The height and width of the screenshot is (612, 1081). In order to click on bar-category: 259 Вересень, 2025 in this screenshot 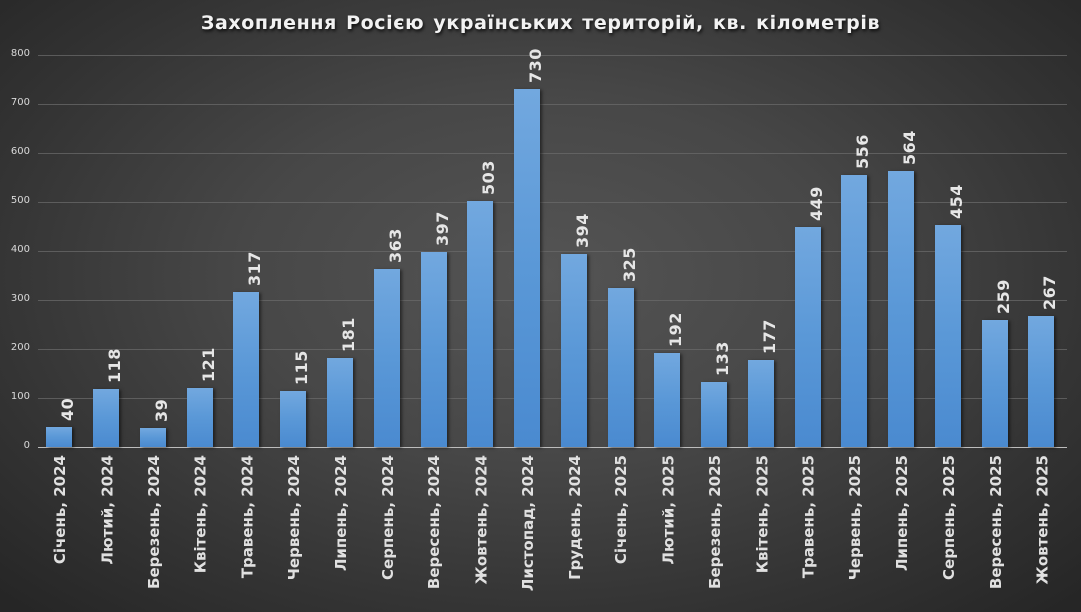, I will do `click(996, 322)`.